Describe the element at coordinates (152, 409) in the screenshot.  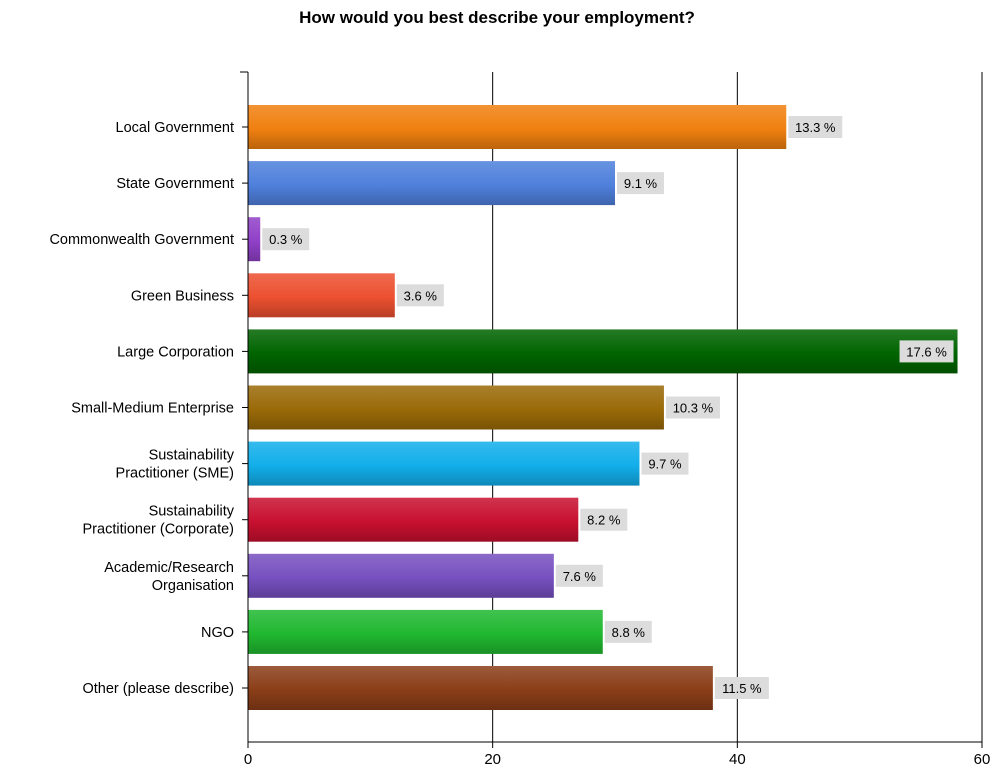
I see `category-label: Small-Medium Enterprise` at that location.